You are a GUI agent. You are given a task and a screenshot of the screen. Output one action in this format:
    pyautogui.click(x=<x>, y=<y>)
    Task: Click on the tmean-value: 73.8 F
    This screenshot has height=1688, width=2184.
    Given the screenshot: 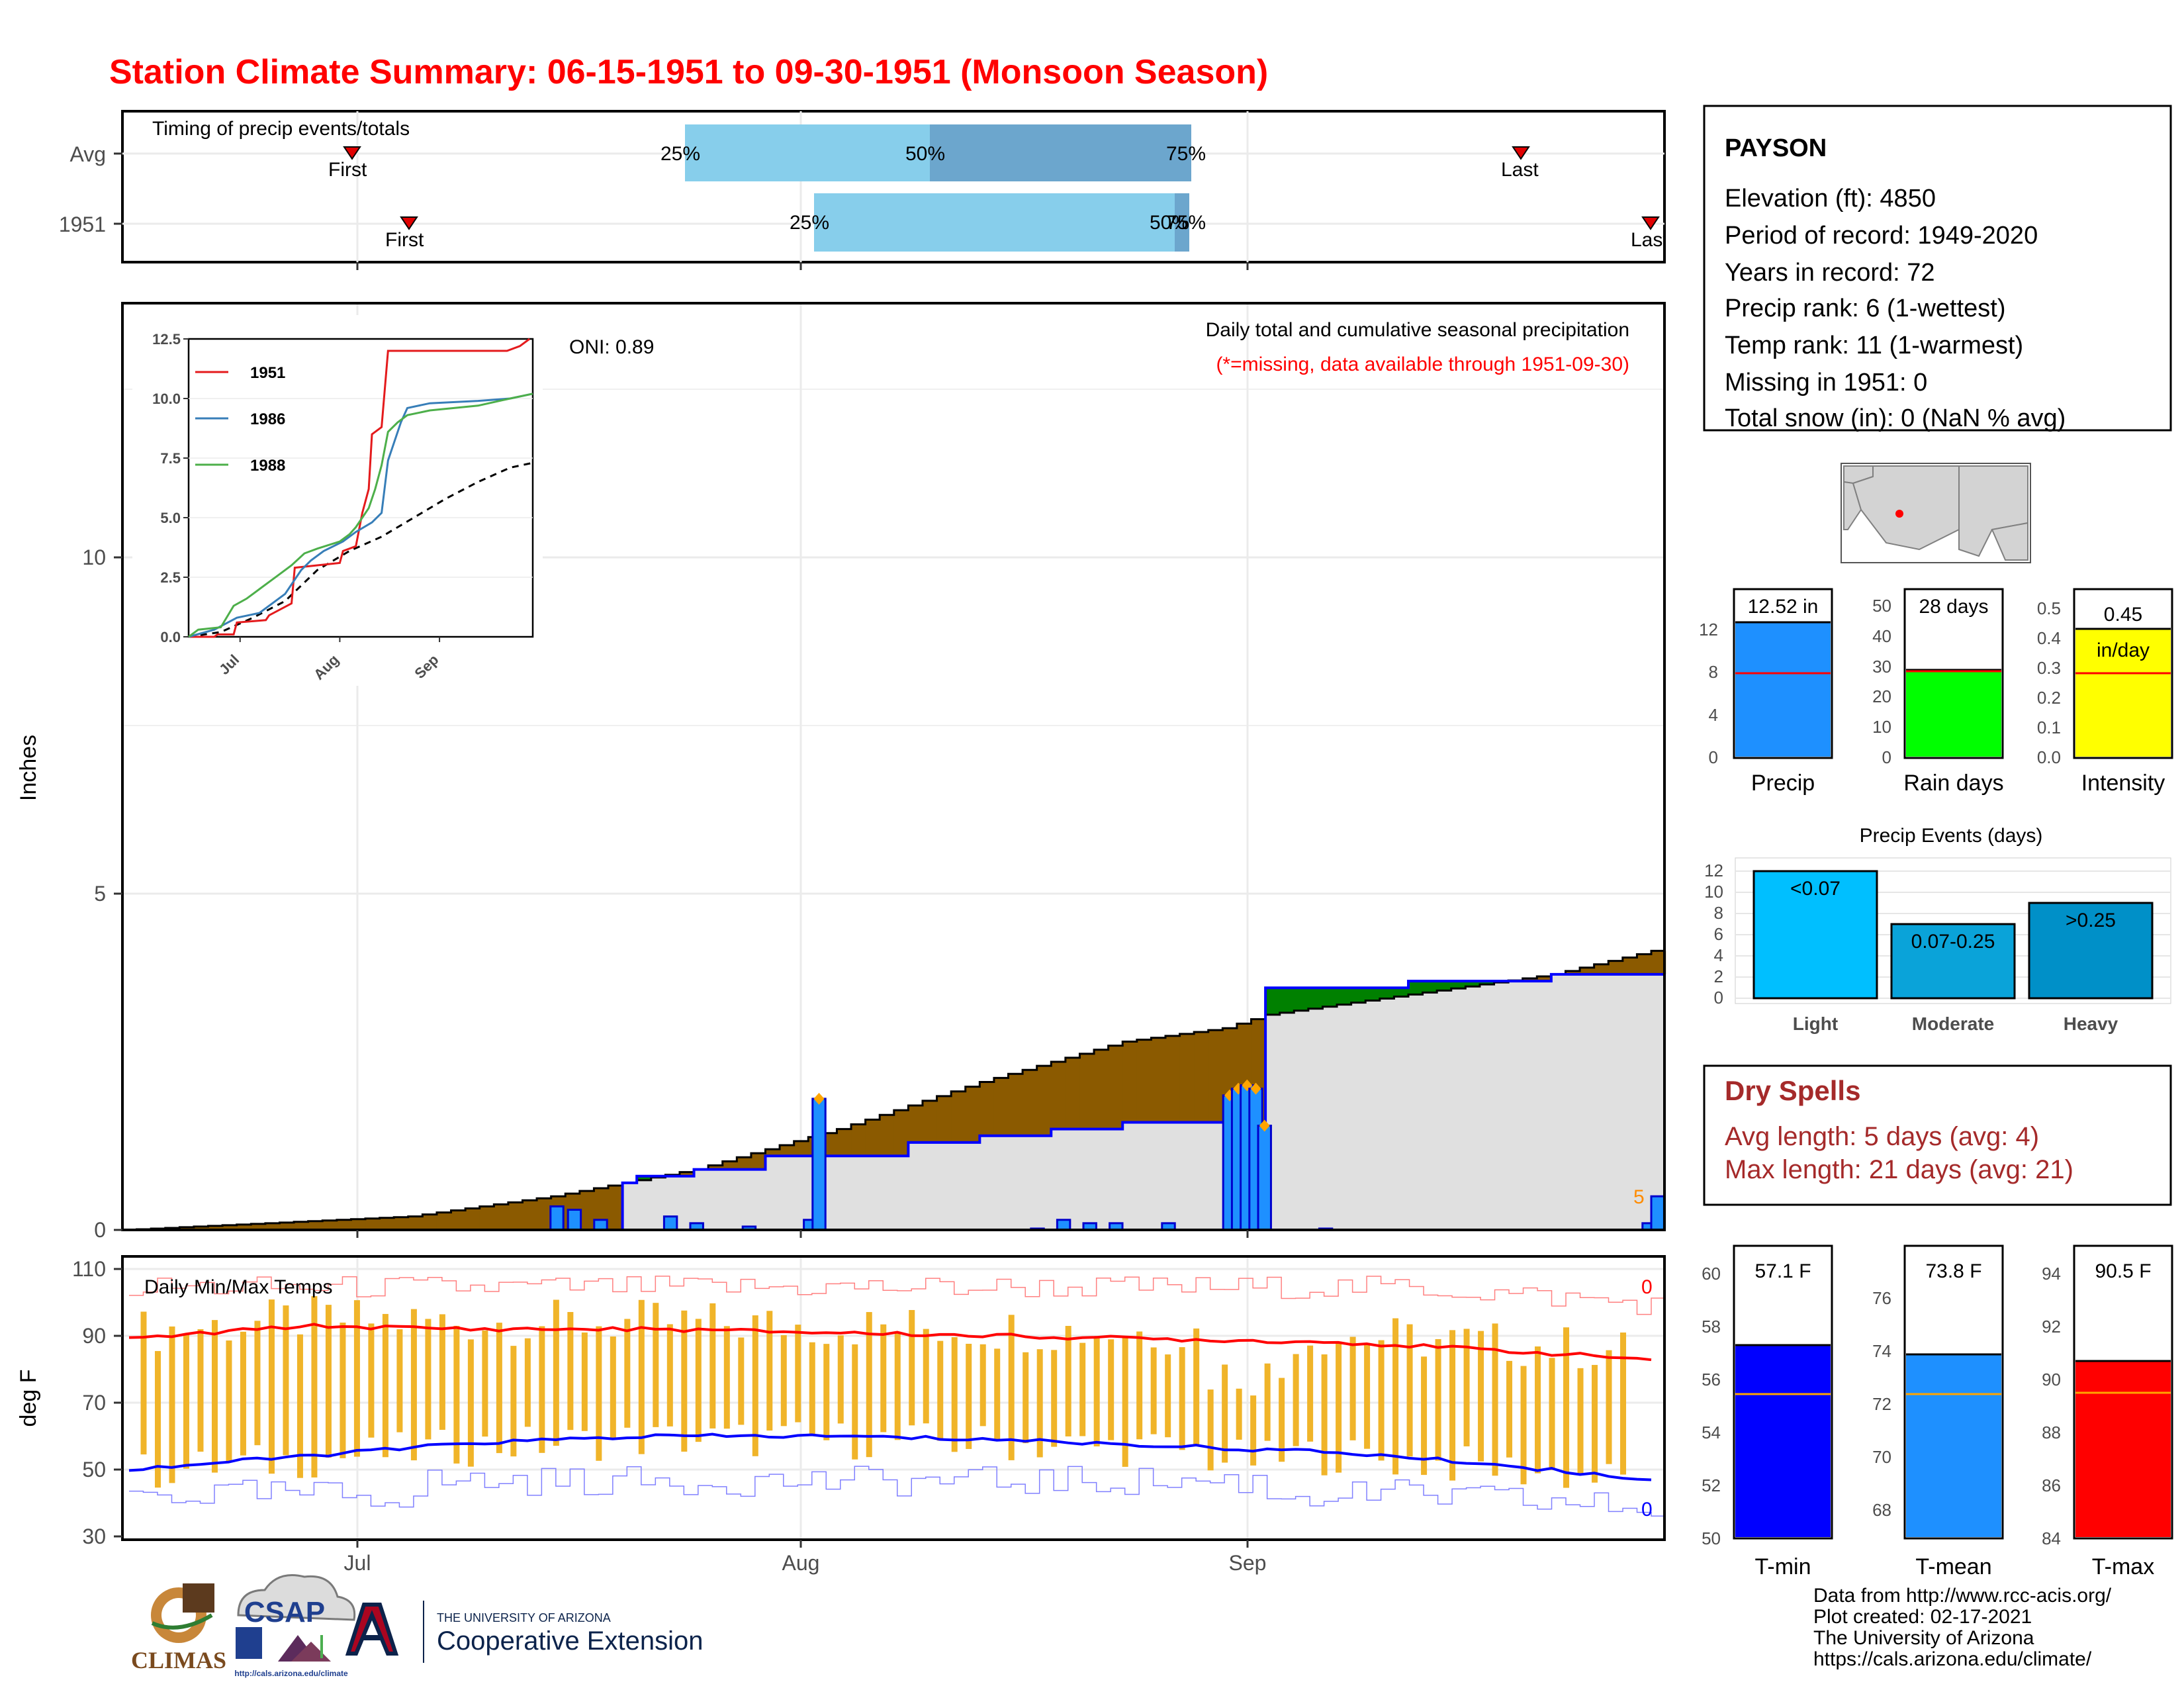 What is the action you would take?
    pyautogui.click(x=1953, y=1271)
    